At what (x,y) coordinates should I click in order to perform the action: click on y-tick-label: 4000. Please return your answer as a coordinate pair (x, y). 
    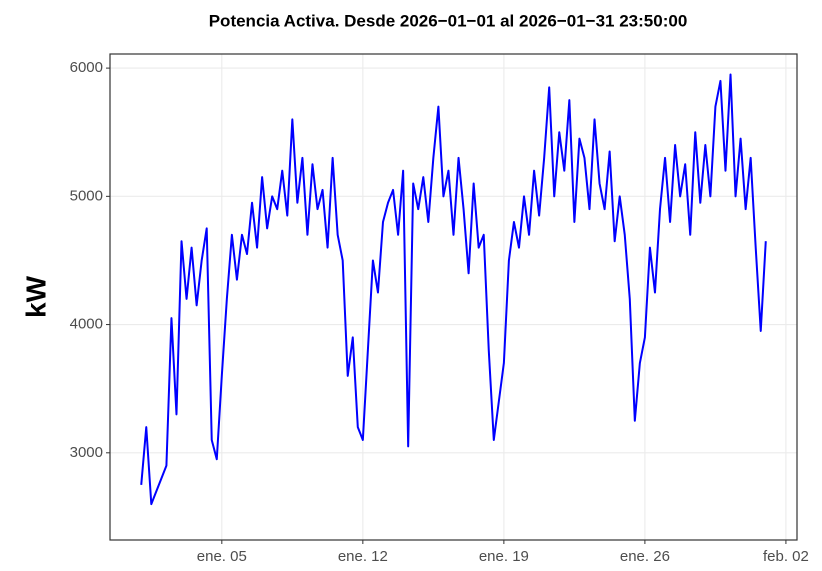
    Looking at the image, I should click on (86, 324).